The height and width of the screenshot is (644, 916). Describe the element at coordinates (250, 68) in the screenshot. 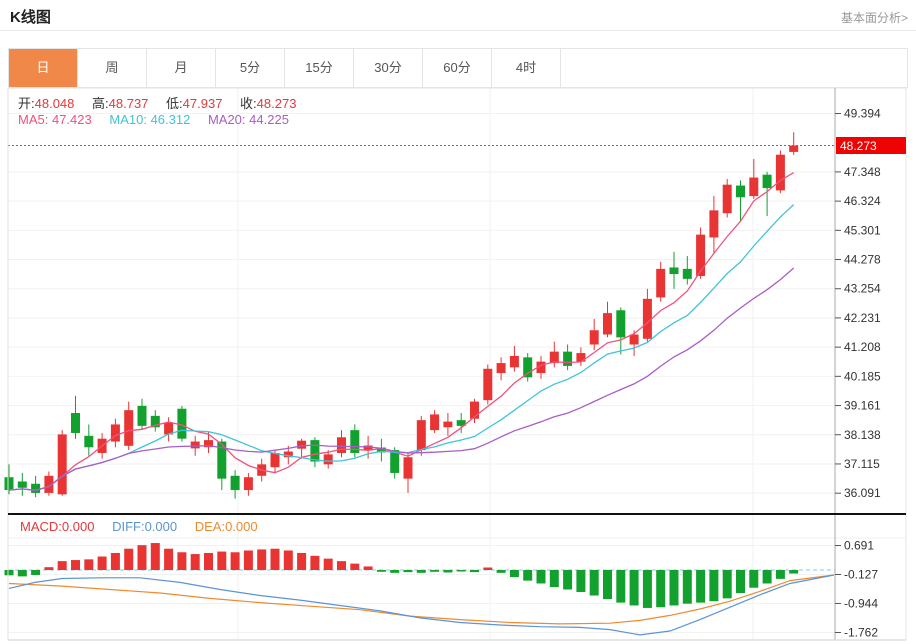

I see `period-tab-3: 5分` at that location.